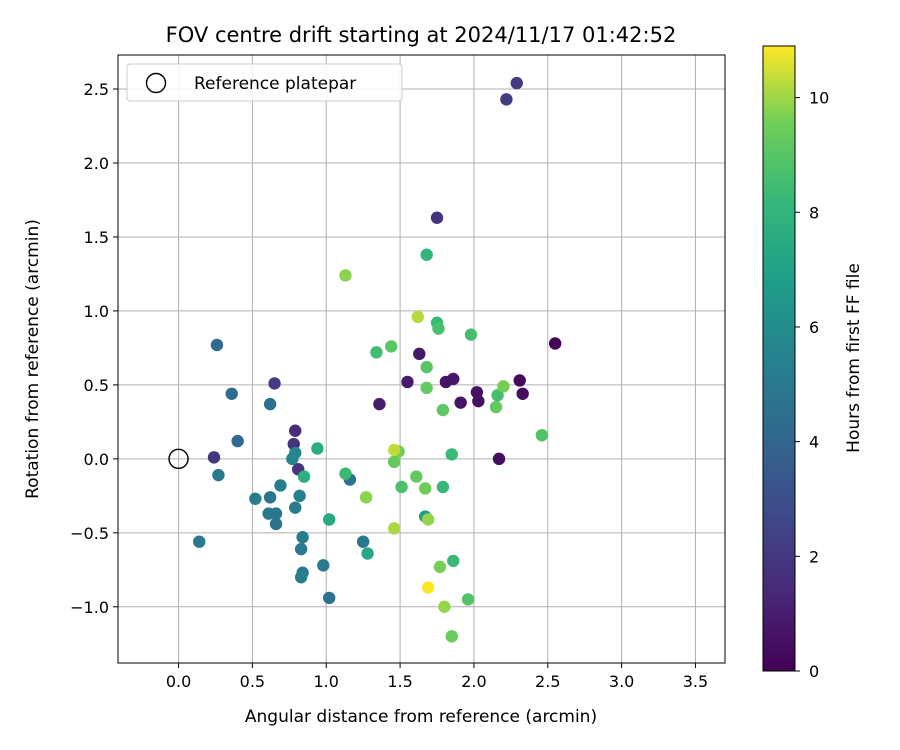 The width and height of the screenshot is (900, 750). I want to click on x-tick-label: 0.0, so click(178, 681).